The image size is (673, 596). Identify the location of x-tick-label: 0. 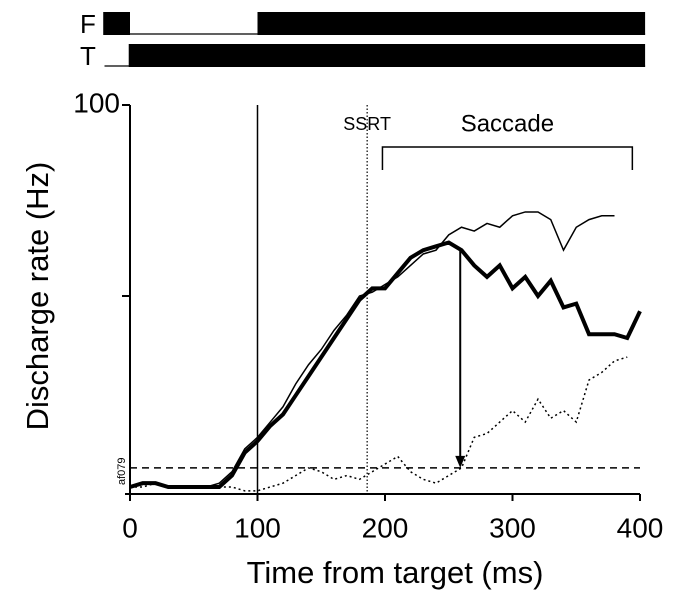
(130, 527).